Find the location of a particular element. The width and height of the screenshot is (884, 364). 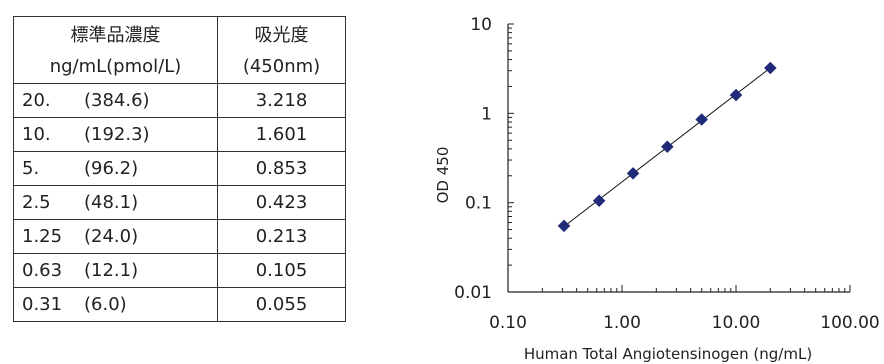

concentration-pmol: (48.1) is located at coordinates (111, 202).